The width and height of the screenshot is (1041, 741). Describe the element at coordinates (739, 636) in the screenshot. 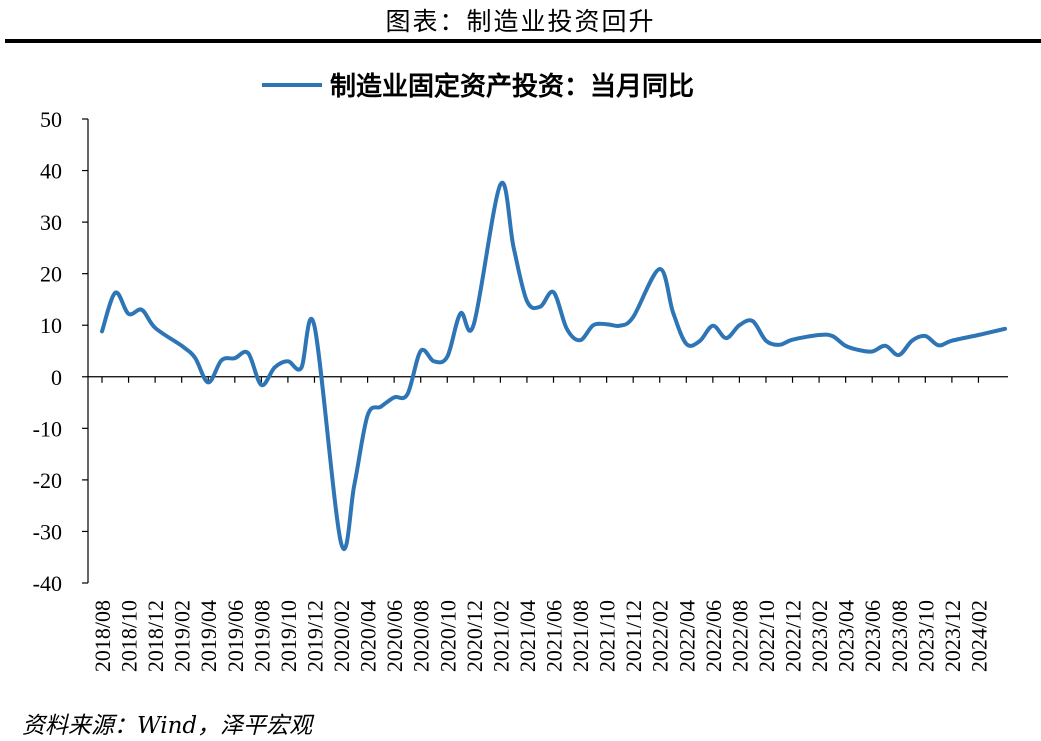

I see `x-tick-label: 2022/08` at that location.